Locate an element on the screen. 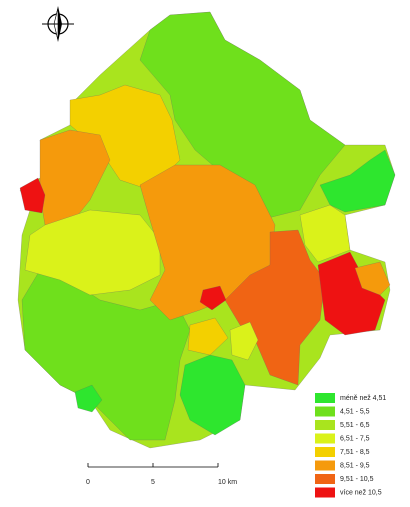 The image size is (410, 507). legend-label: 5,51 - 6,5 is located at coordinates (355, 425).